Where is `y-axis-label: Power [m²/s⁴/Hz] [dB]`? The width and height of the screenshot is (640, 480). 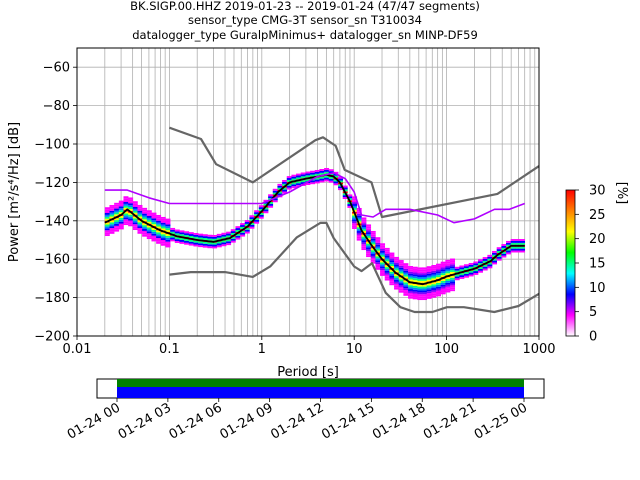
y-axis-label: Power [m²/s⁴/Hz] [dB] is located at coordinates (14, 192).